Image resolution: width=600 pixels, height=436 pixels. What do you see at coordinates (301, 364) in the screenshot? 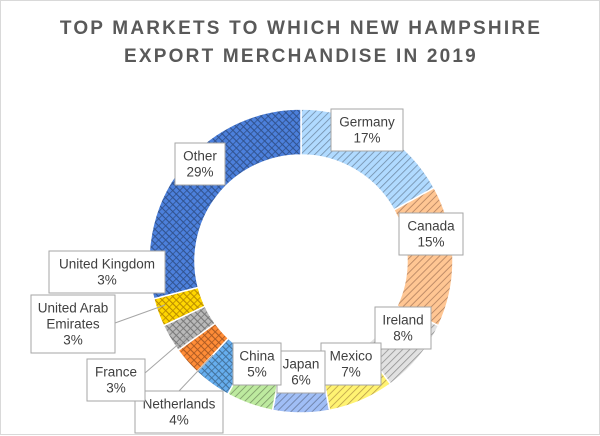
I see `data-label-category: Japan` at bounding box center [301, 364].